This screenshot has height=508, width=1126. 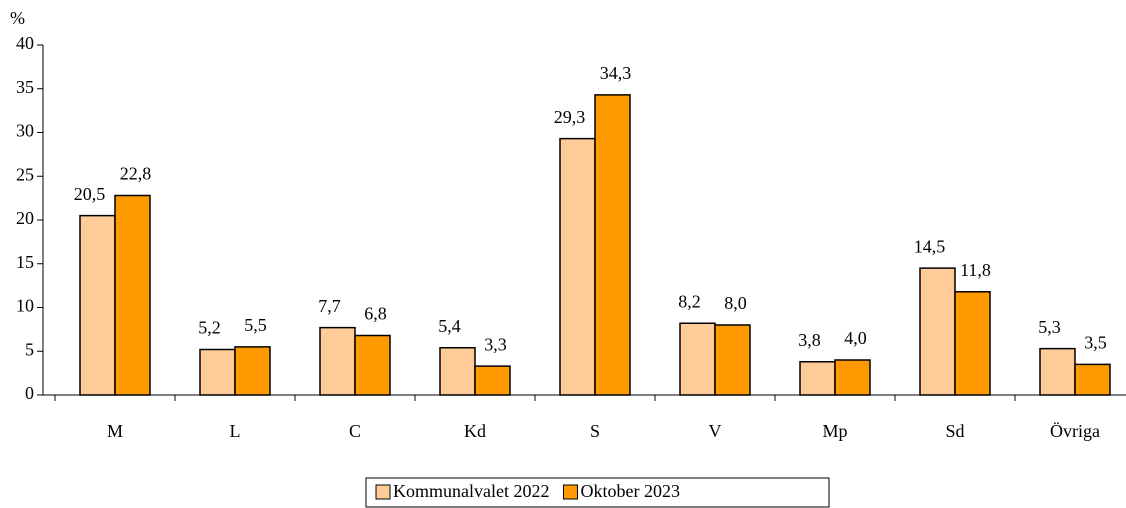 I want to click on value-label: 14,5, so click(x=930, y=246).